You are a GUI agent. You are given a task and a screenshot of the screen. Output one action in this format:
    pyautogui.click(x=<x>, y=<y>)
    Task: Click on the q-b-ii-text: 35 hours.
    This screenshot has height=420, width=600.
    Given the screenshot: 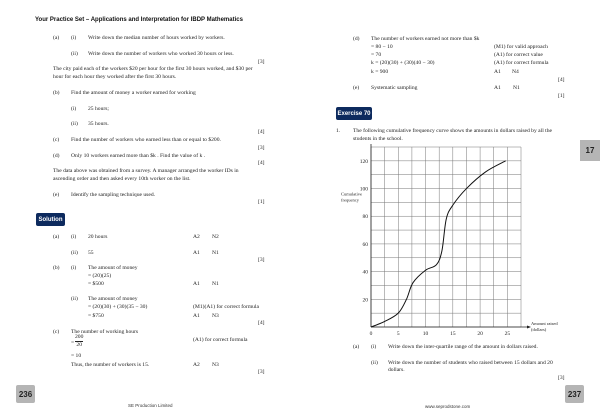 What is the action you would take?
    pyautogui.click(x=98, y=124)
    